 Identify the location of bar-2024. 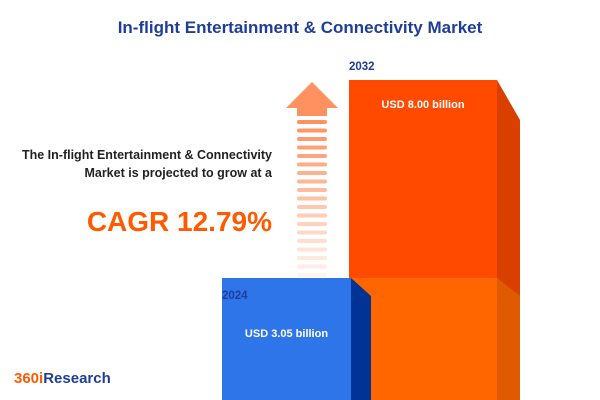
(286, 339).